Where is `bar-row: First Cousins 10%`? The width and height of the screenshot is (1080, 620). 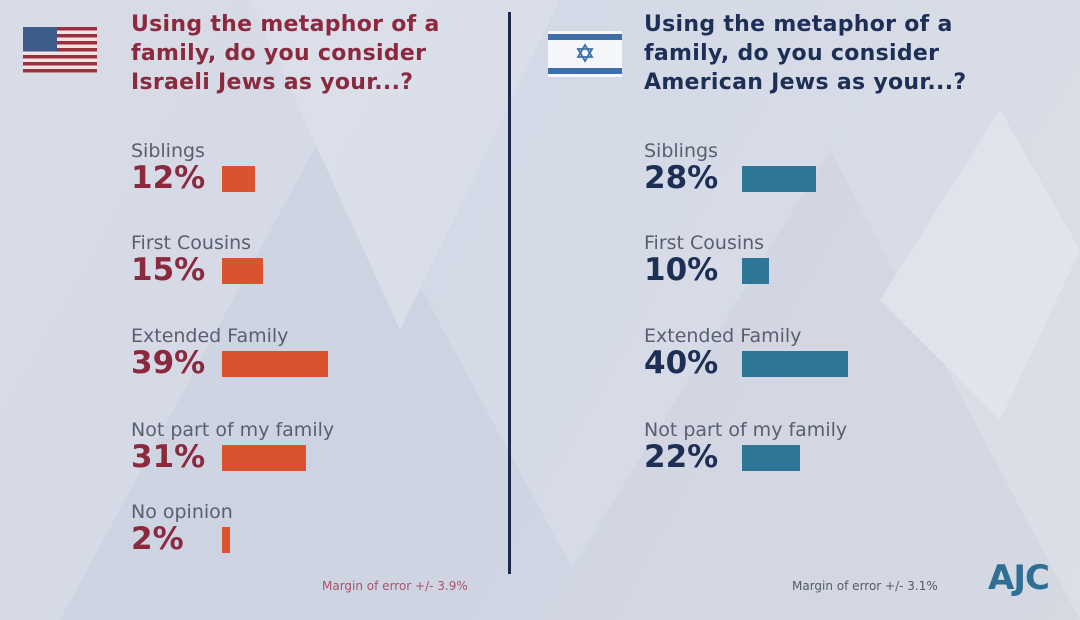
bar-row: First Cousins 10% is located at coordinates (706, 260).